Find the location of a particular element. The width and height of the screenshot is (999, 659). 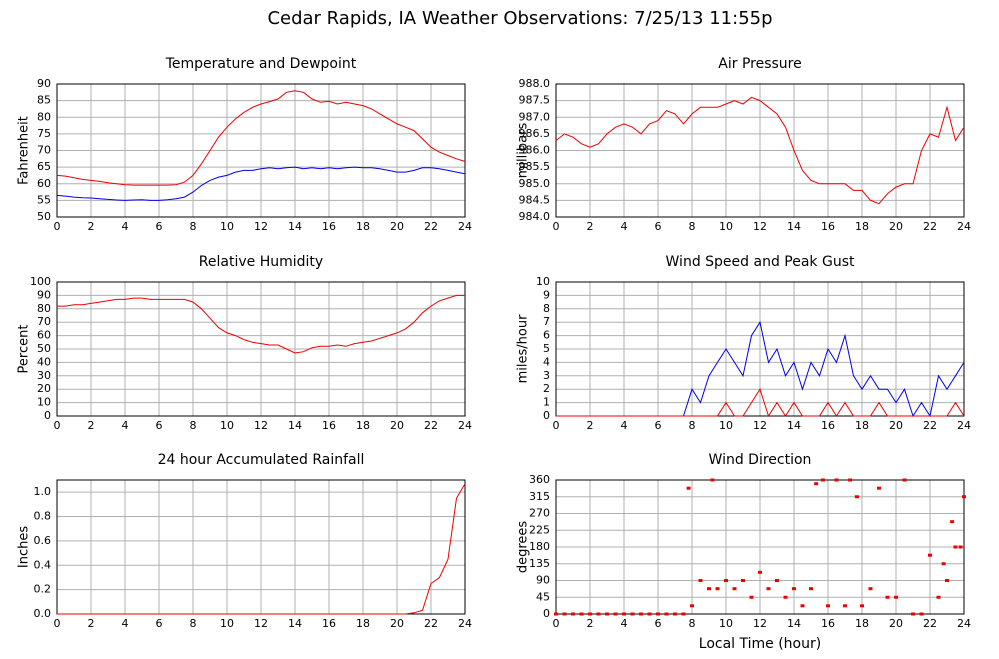

y-tick-label: 315 is located at coordinates (539, 496).